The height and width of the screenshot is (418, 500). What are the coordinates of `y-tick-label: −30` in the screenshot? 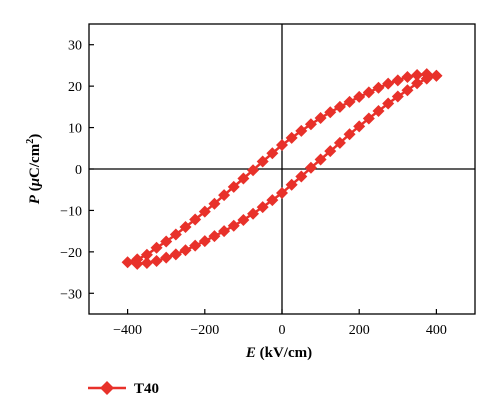 It's located at (71, 294).